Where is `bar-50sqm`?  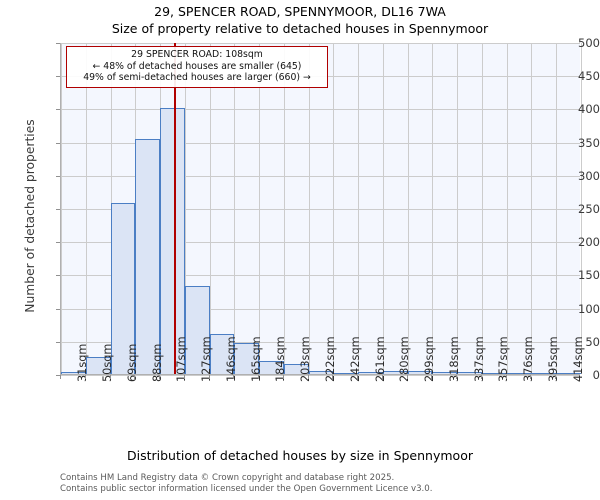 bar-50sqm is located at coordinates (98, 365).